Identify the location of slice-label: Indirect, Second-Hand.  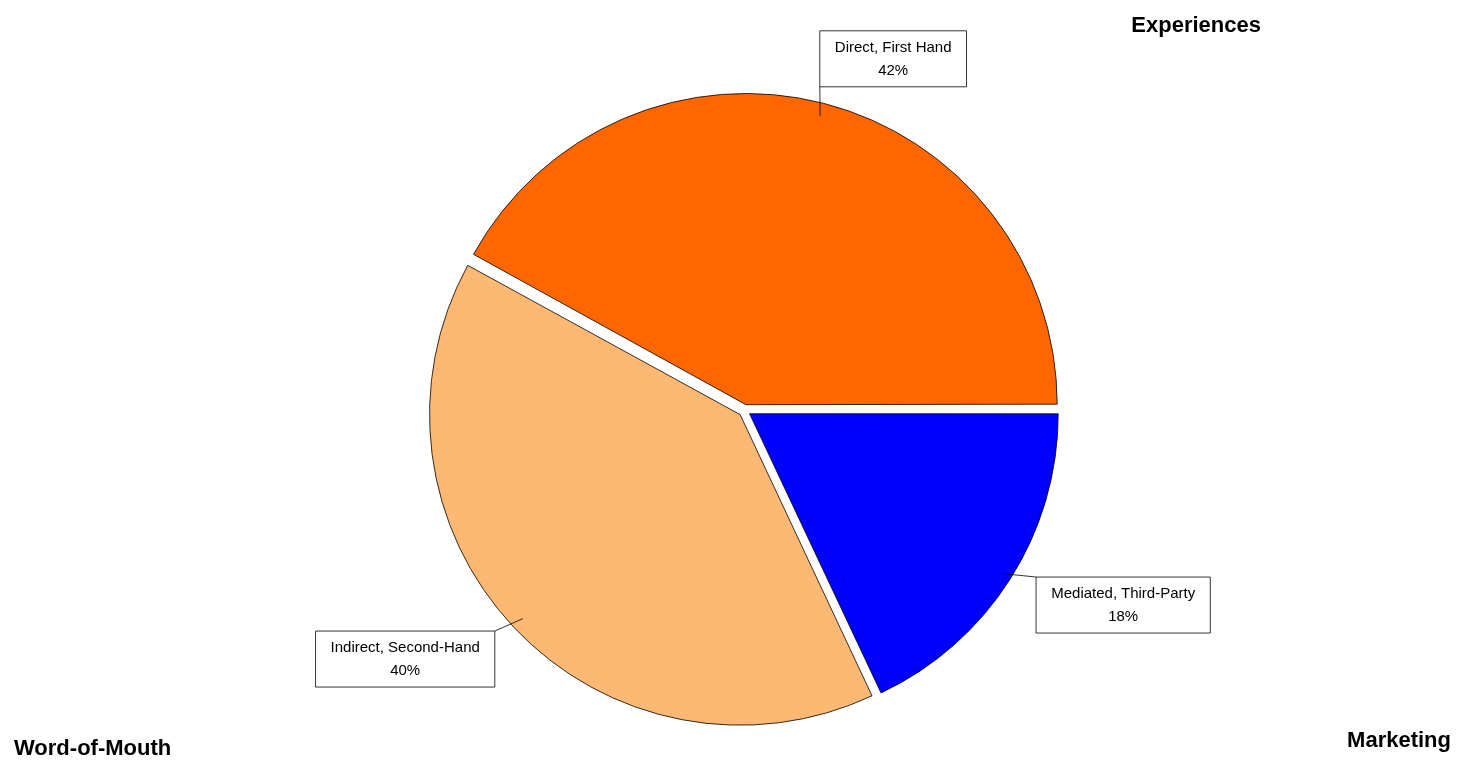
(405, 647).